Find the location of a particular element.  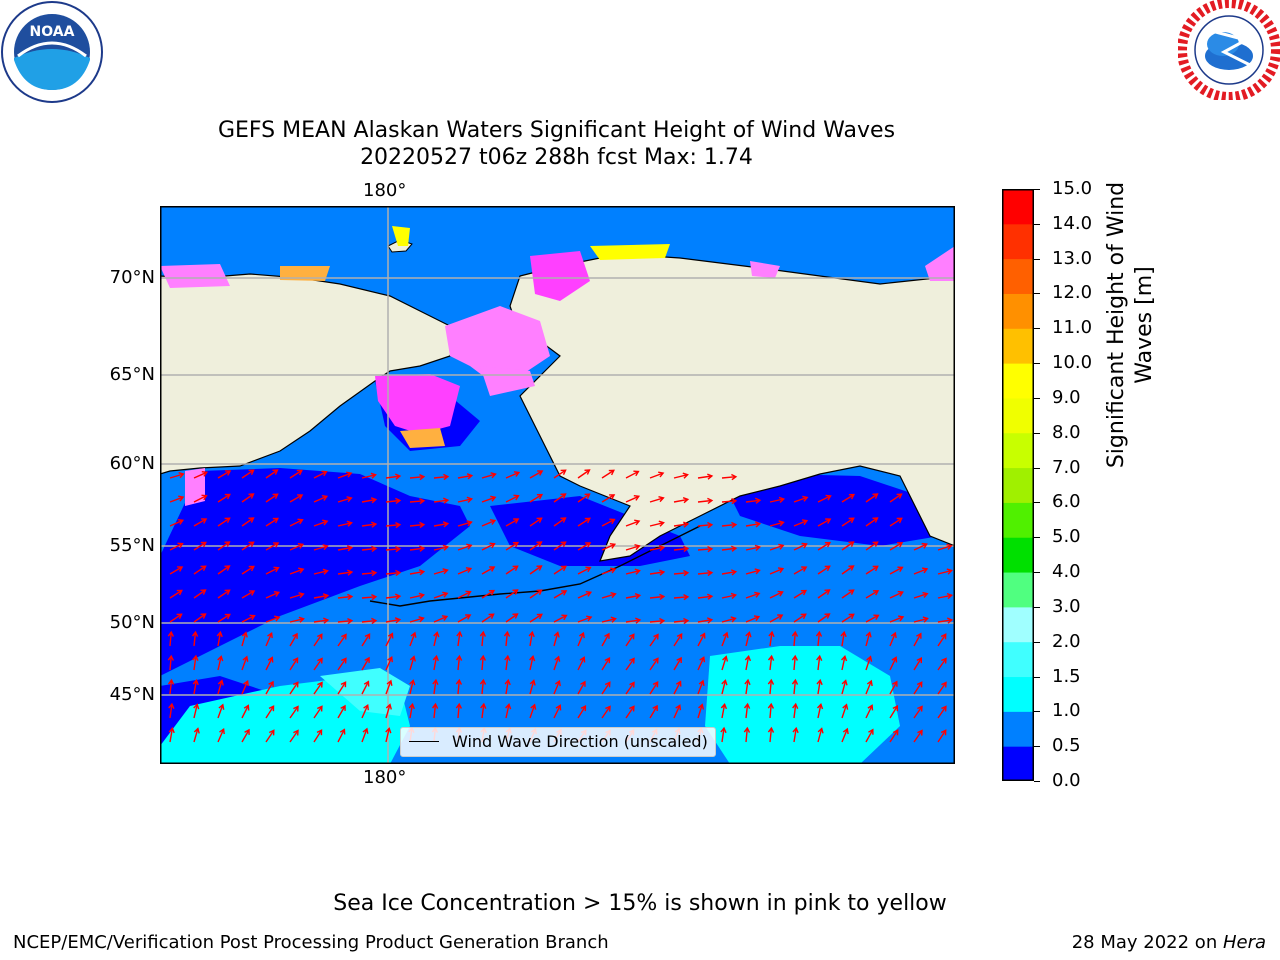

low-wave-zone-west is located at coordinates (315, 572).